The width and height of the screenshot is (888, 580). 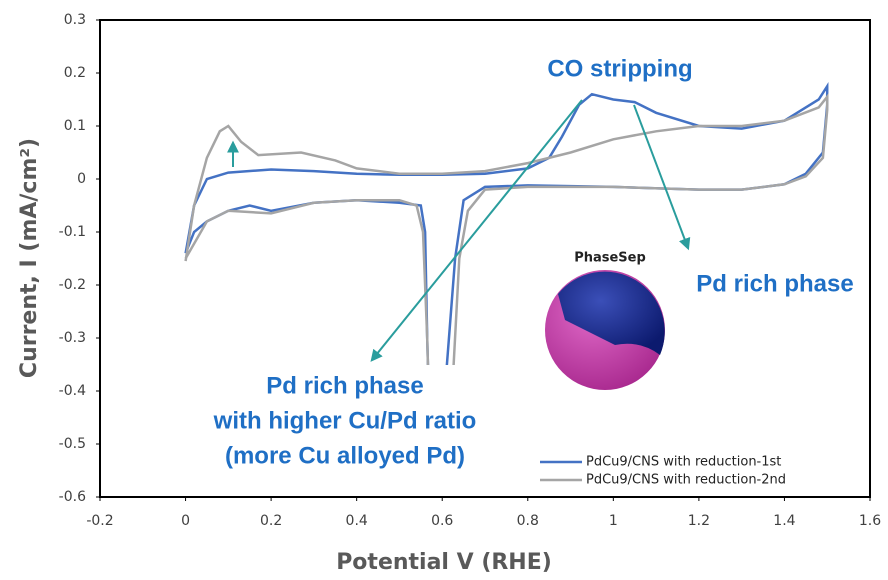 I want to click on x-axis-label: Potential V (RHE), so click(x=444, y=562).